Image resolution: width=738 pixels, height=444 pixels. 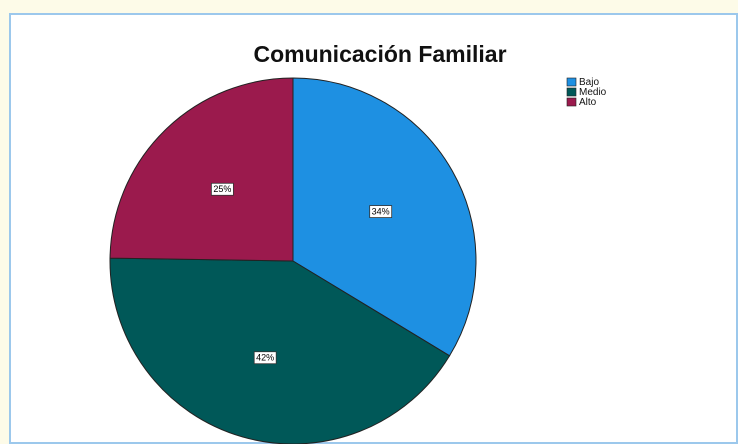 What do you see at coordinates (589, 82) in the screenshot?
I see `legend-label: Bajo` at bounding box center [589, 82].